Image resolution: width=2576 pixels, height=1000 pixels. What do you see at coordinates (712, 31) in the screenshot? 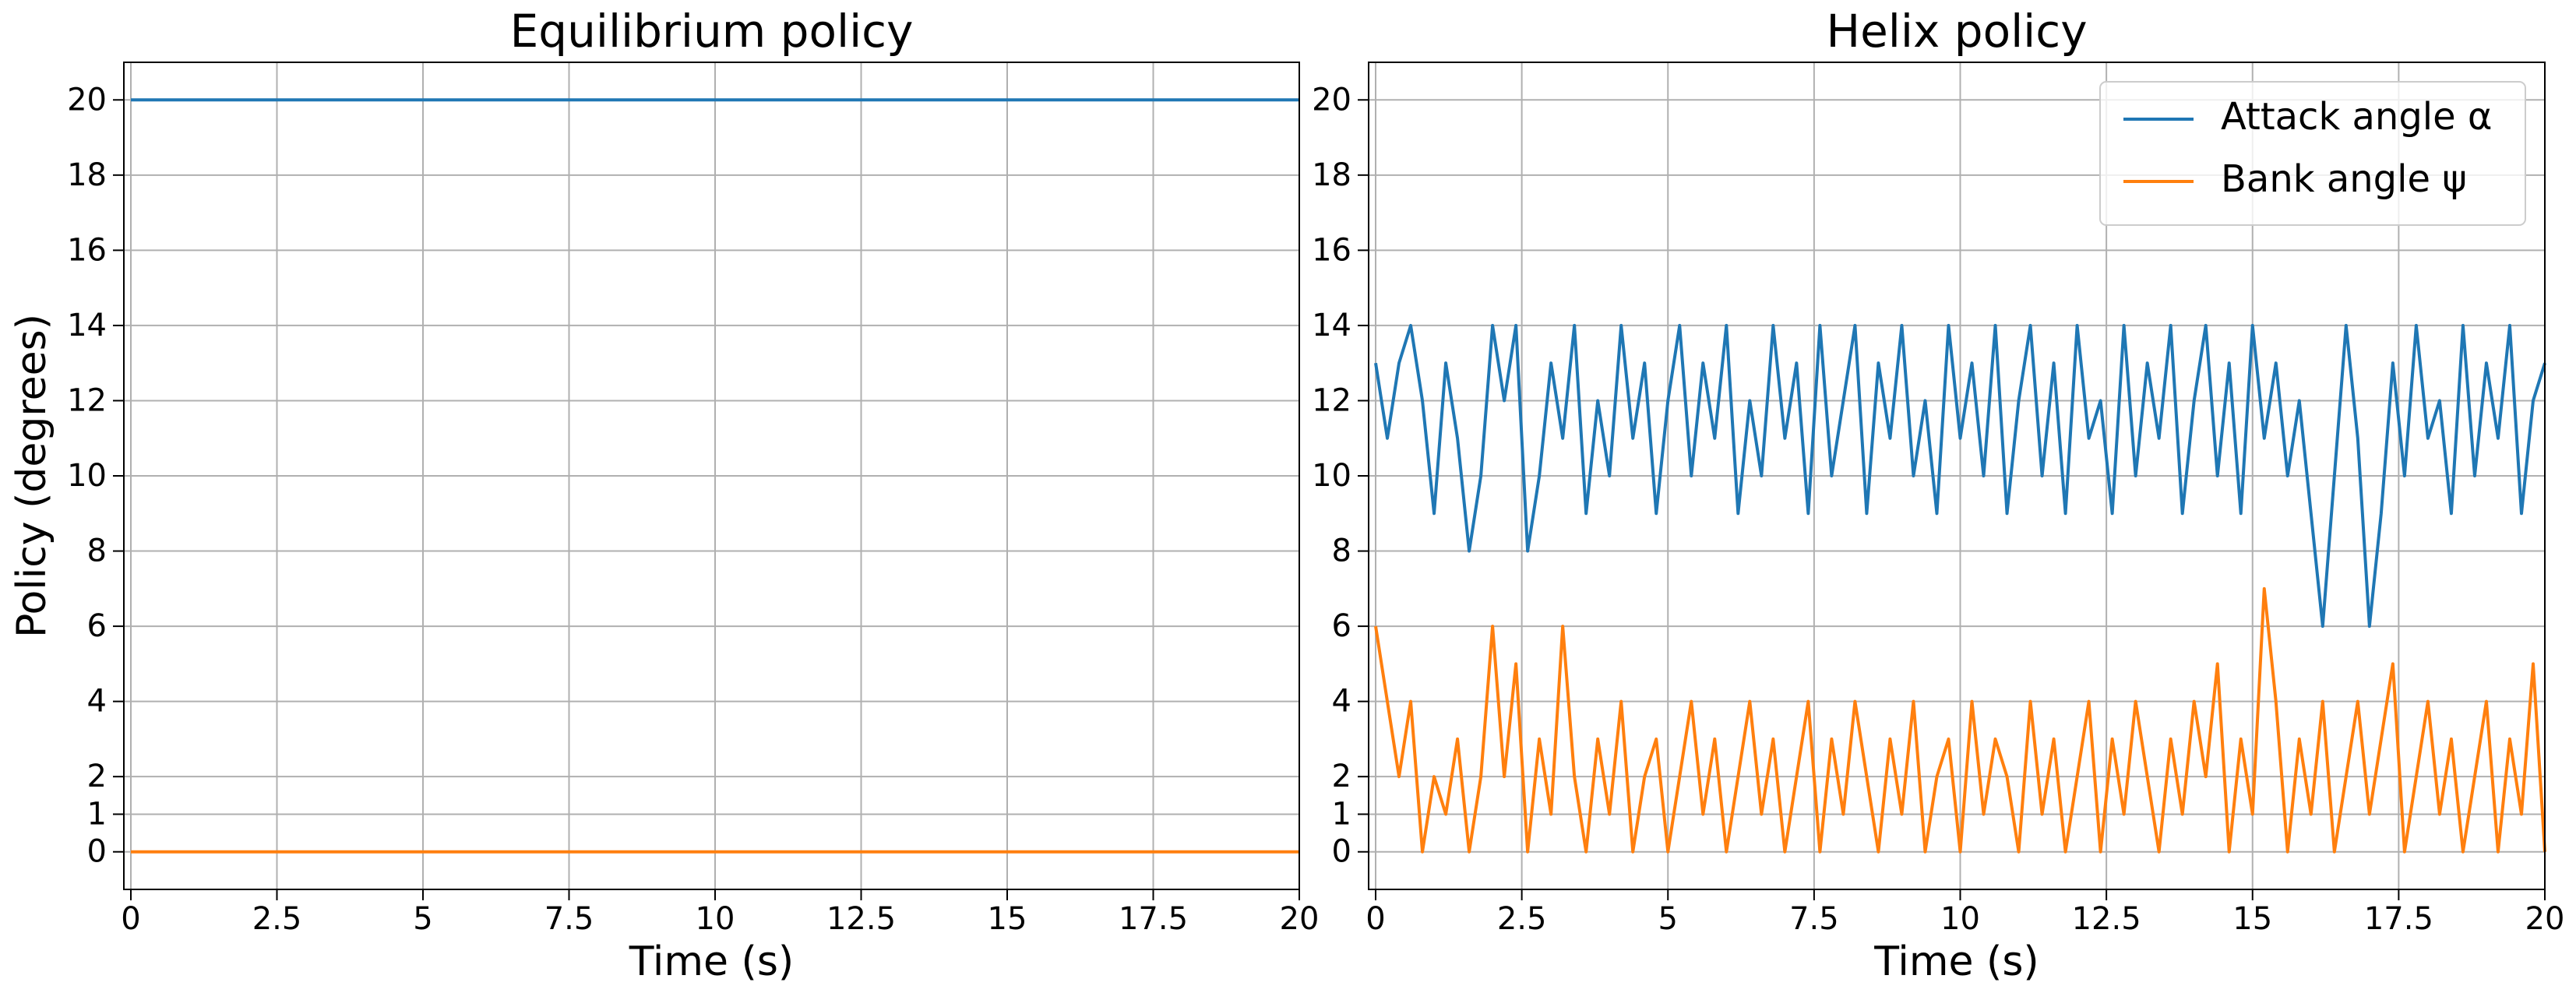
I see `chart-title: Equilibrium policy` at bounding box center [712, 31].